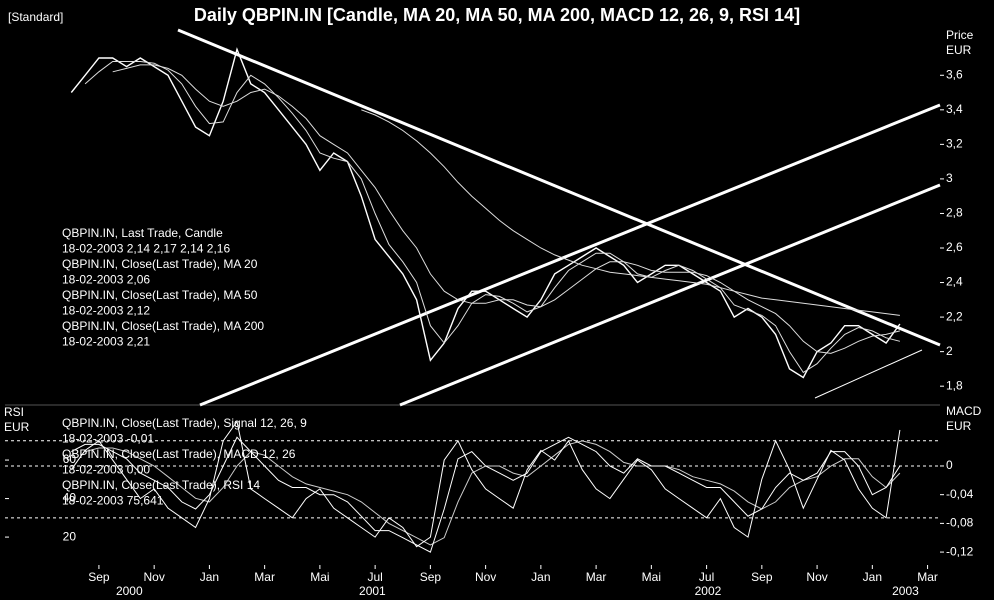 This screenshot has height=600, width=994. What do you see at coordinates (108, 439) in the screenshot?
I see `legend-value: 18-02-2003 -0,01` at bounding box center [108, 439].